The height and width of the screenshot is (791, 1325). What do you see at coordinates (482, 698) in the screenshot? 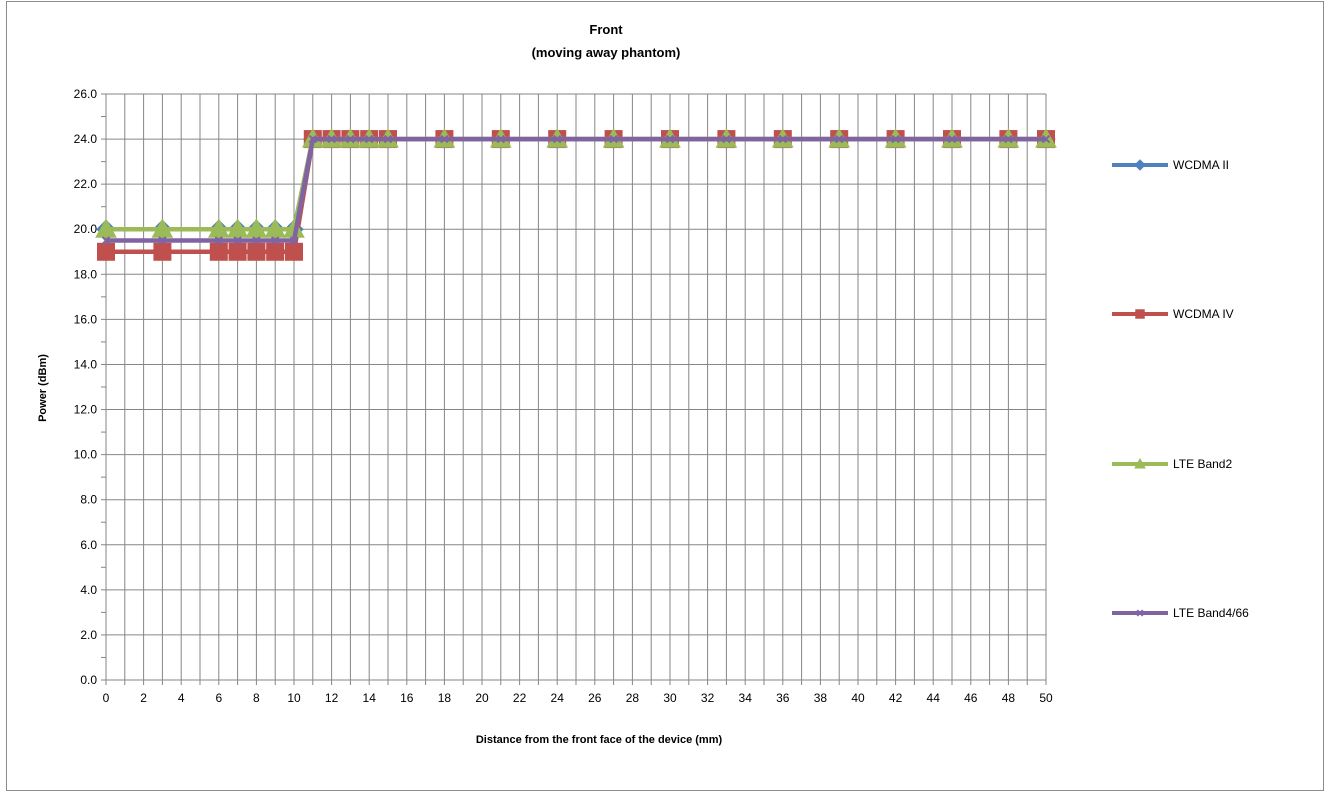
I see `x-tick-label: 20` at bounding box center [482, 698].